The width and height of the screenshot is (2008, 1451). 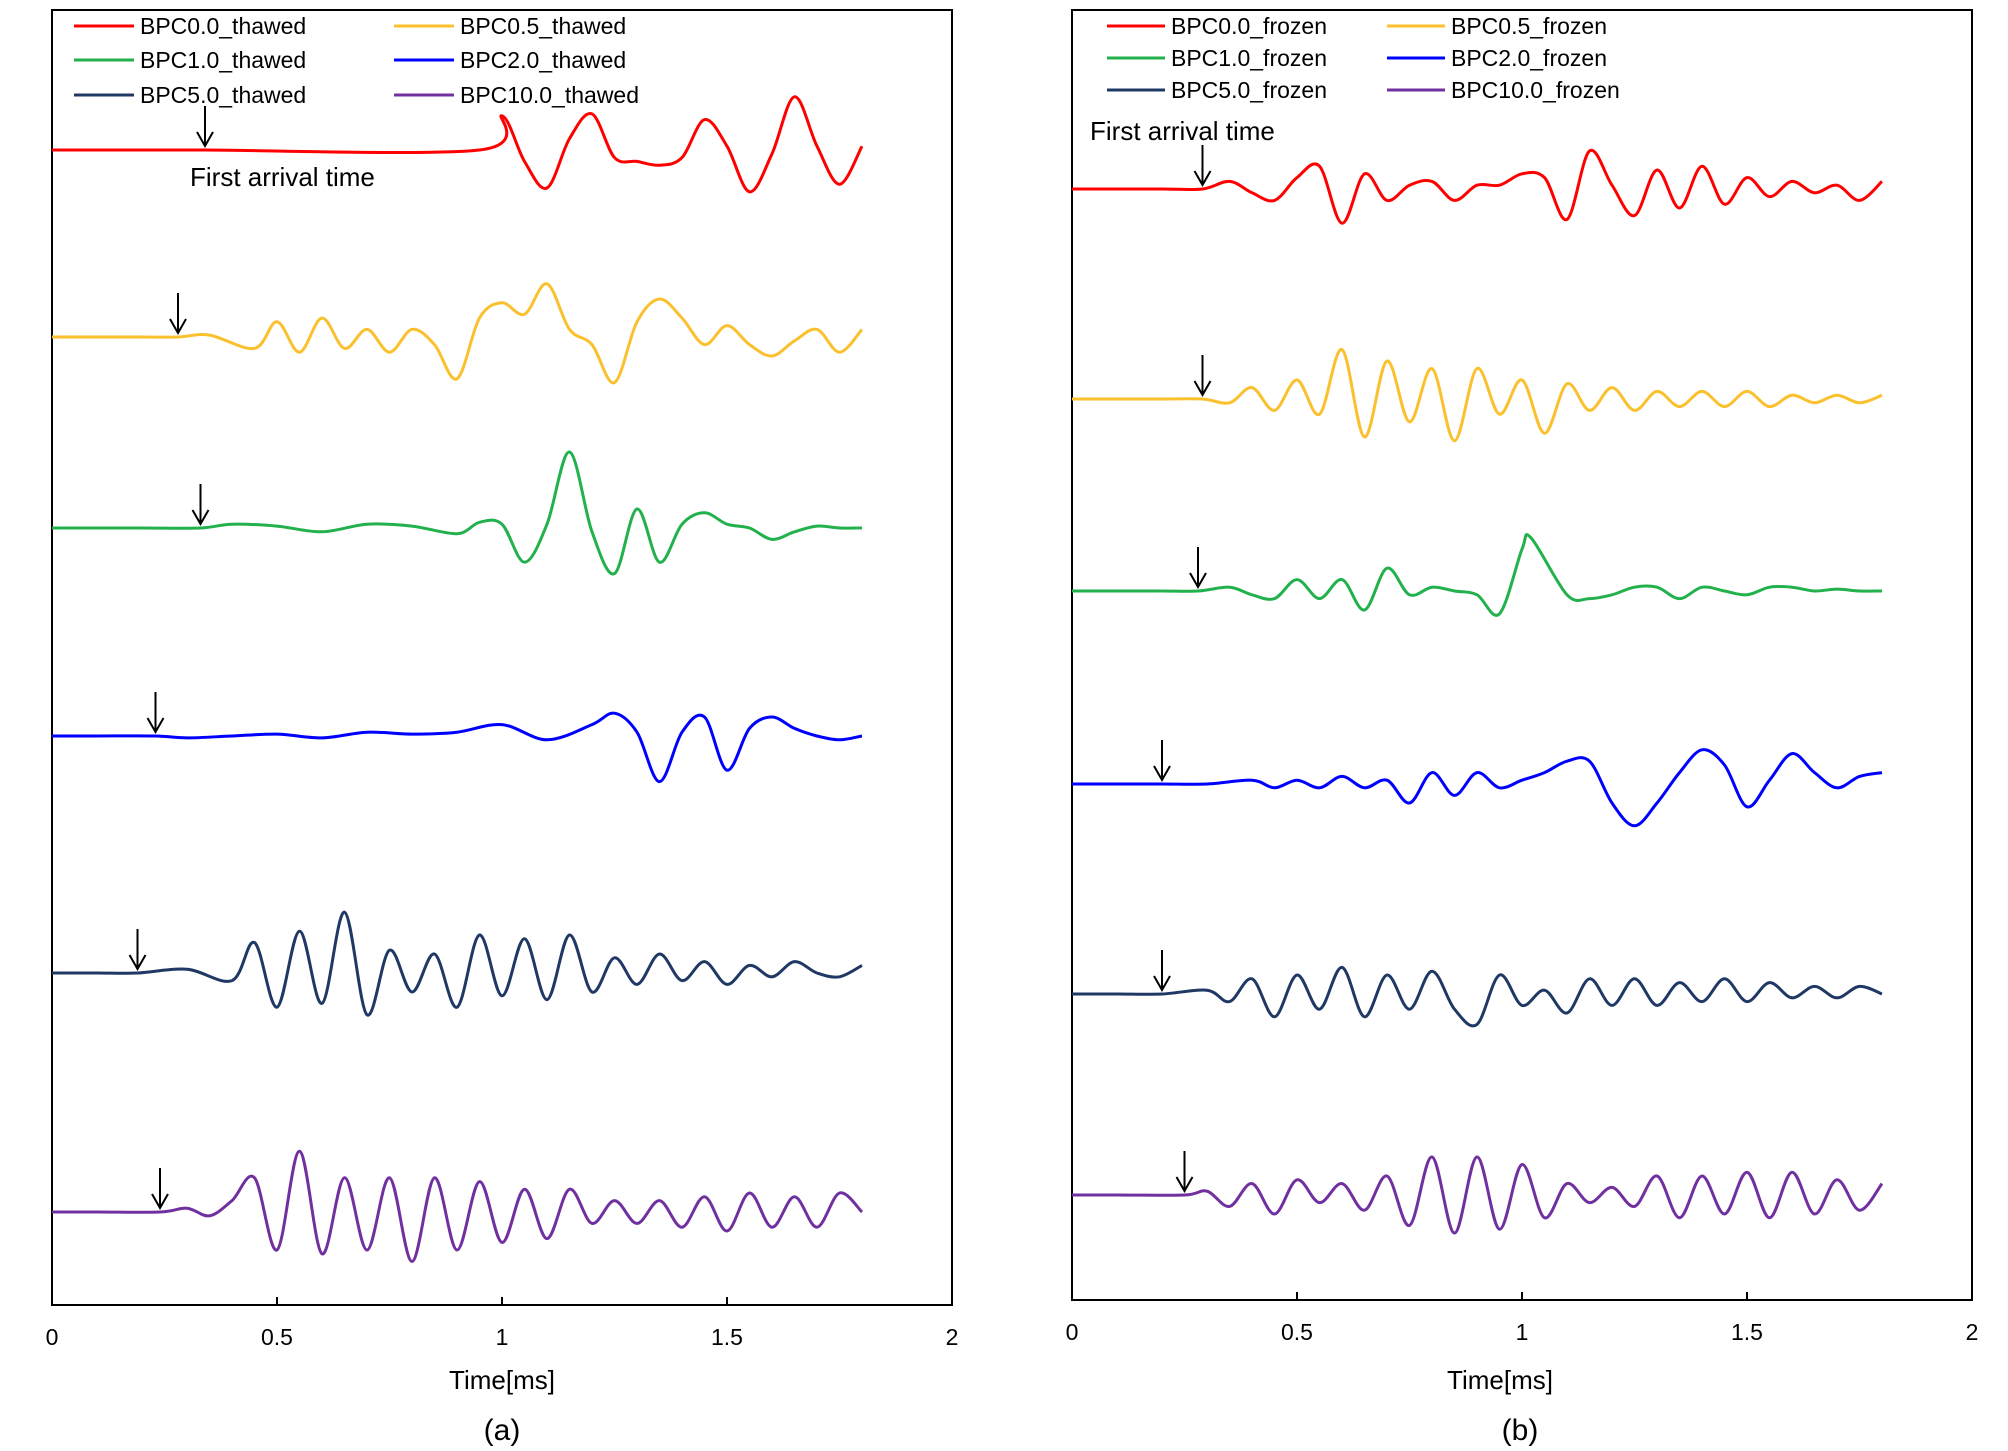 I want to click on panel-label: (a), so click(x=502, y=1430).